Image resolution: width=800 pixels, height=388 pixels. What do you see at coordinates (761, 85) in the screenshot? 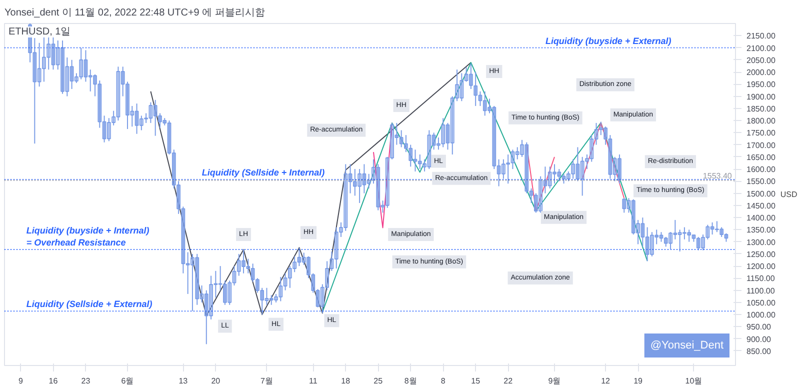
I see `y-tick-label: 1950.00` at bounding box center [761, 85].